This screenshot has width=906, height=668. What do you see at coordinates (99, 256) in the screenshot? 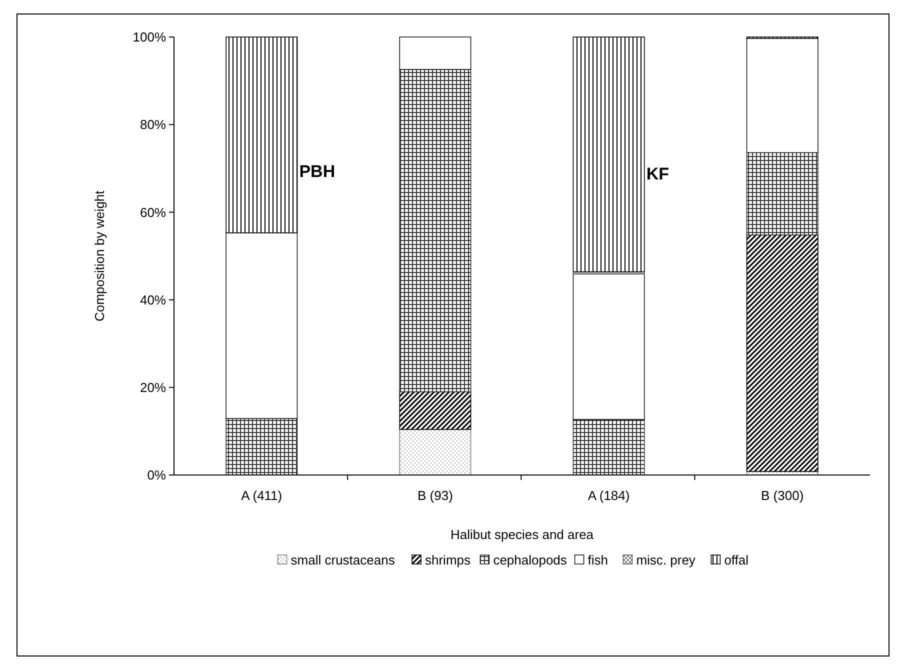
I see `y-axis-title: Composition by weight` at bounding box center [99, 256].